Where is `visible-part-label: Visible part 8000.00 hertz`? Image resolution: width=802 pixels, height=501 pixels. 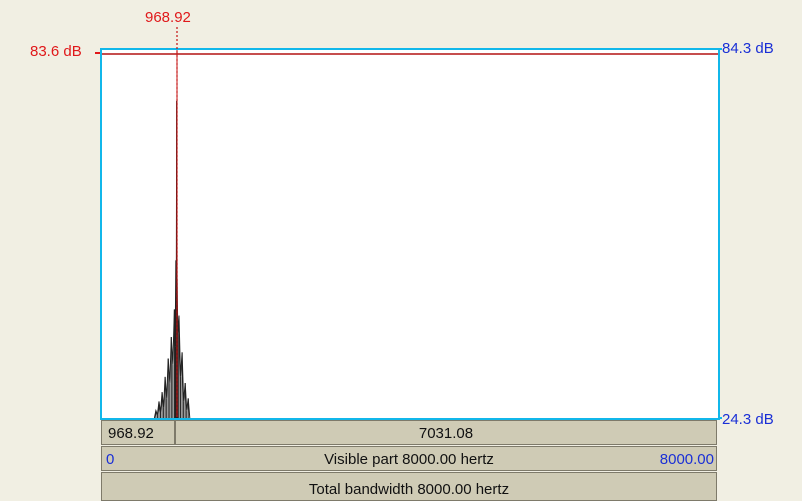 visible-part-label: Visible part 8000.00 hertz is located at coordinates (409, 459).